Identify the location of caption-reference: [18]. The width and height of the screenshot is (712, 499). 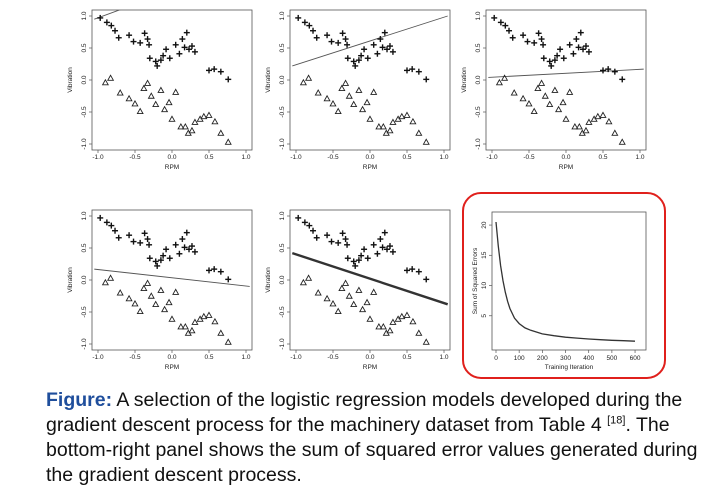
(616, 420).